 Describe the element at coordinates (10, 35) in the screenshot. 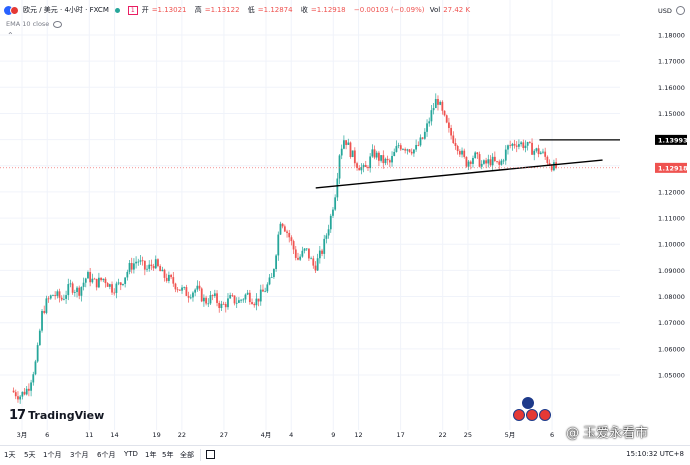

I see `collapse-legend-icon: ⌃` at that location.